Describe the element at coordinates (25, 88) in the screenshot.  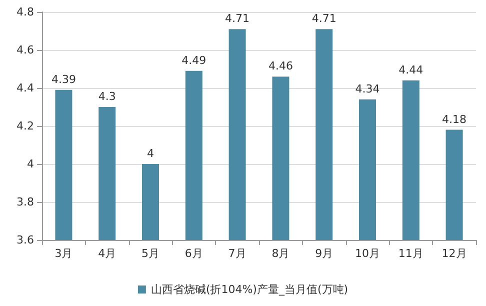
I see `y-tick-label: 4.4` at that location.